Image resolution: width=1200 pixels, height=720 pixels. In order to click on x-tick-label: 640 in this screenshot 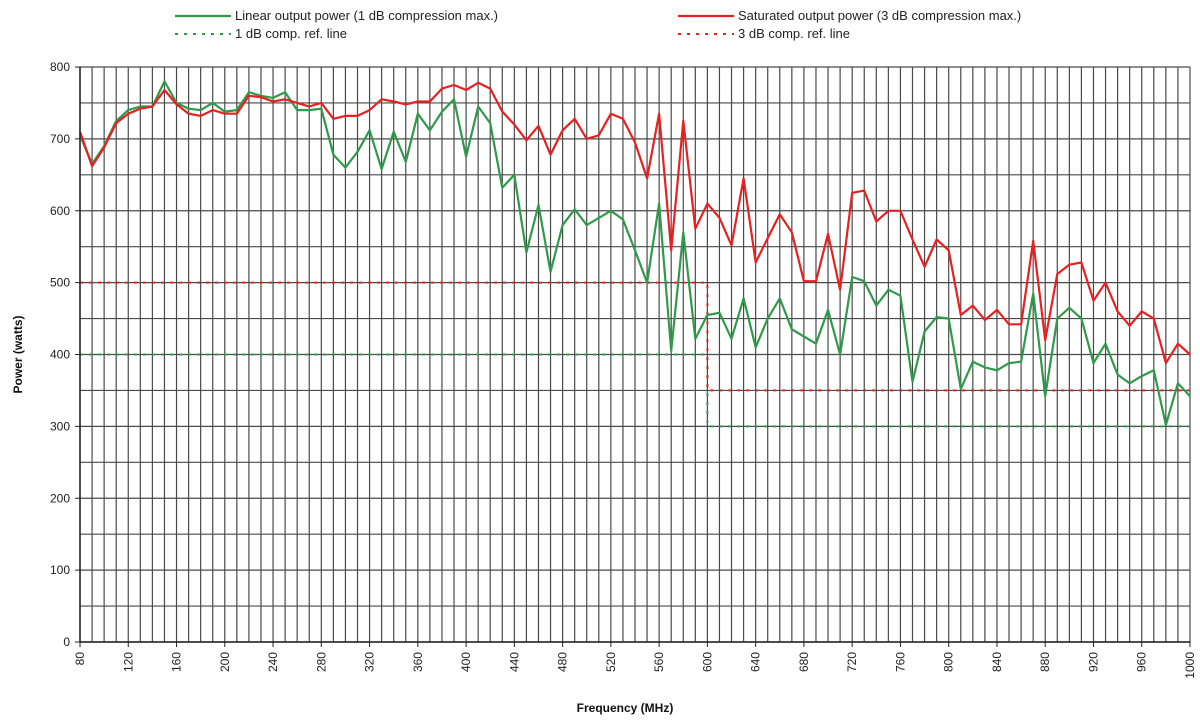, I will do `click(756, 662)`.